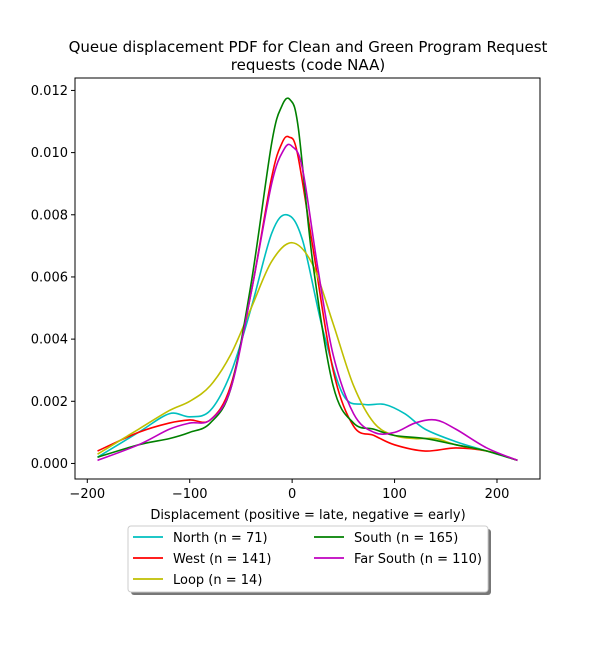 The width and height of the screenshot is (600, 650). I want to click on legend-label: South (n = 165), so click(406, 538).